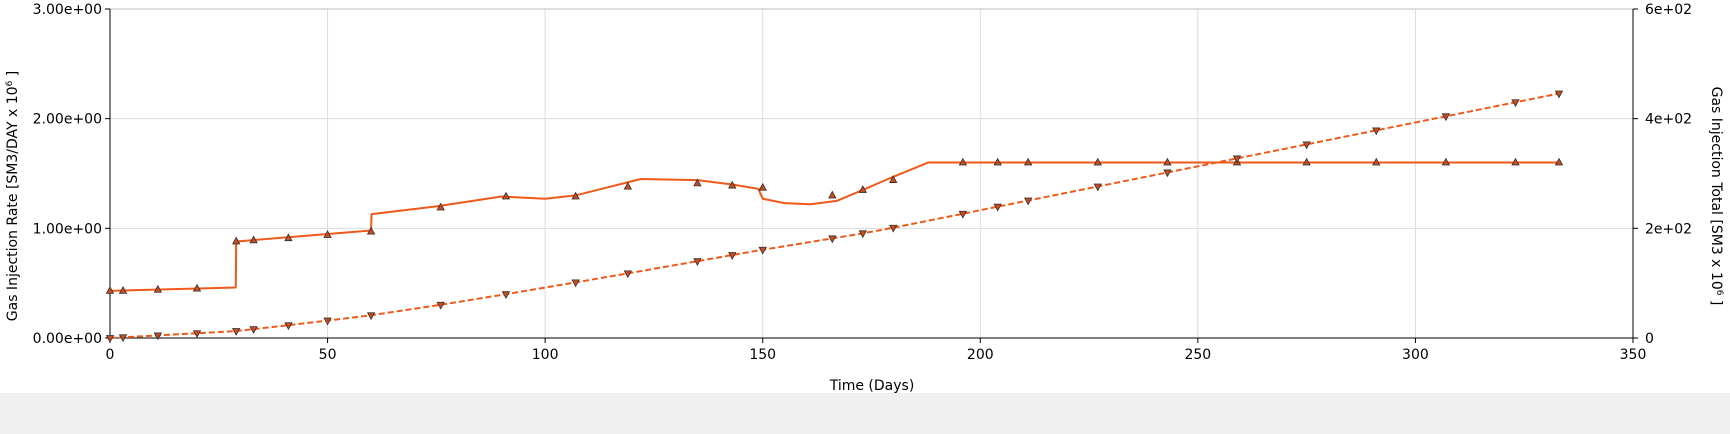 The width and height of the screenshot is (1730, 434). I want to click on x-tick-label: 0, so click(110, 355).